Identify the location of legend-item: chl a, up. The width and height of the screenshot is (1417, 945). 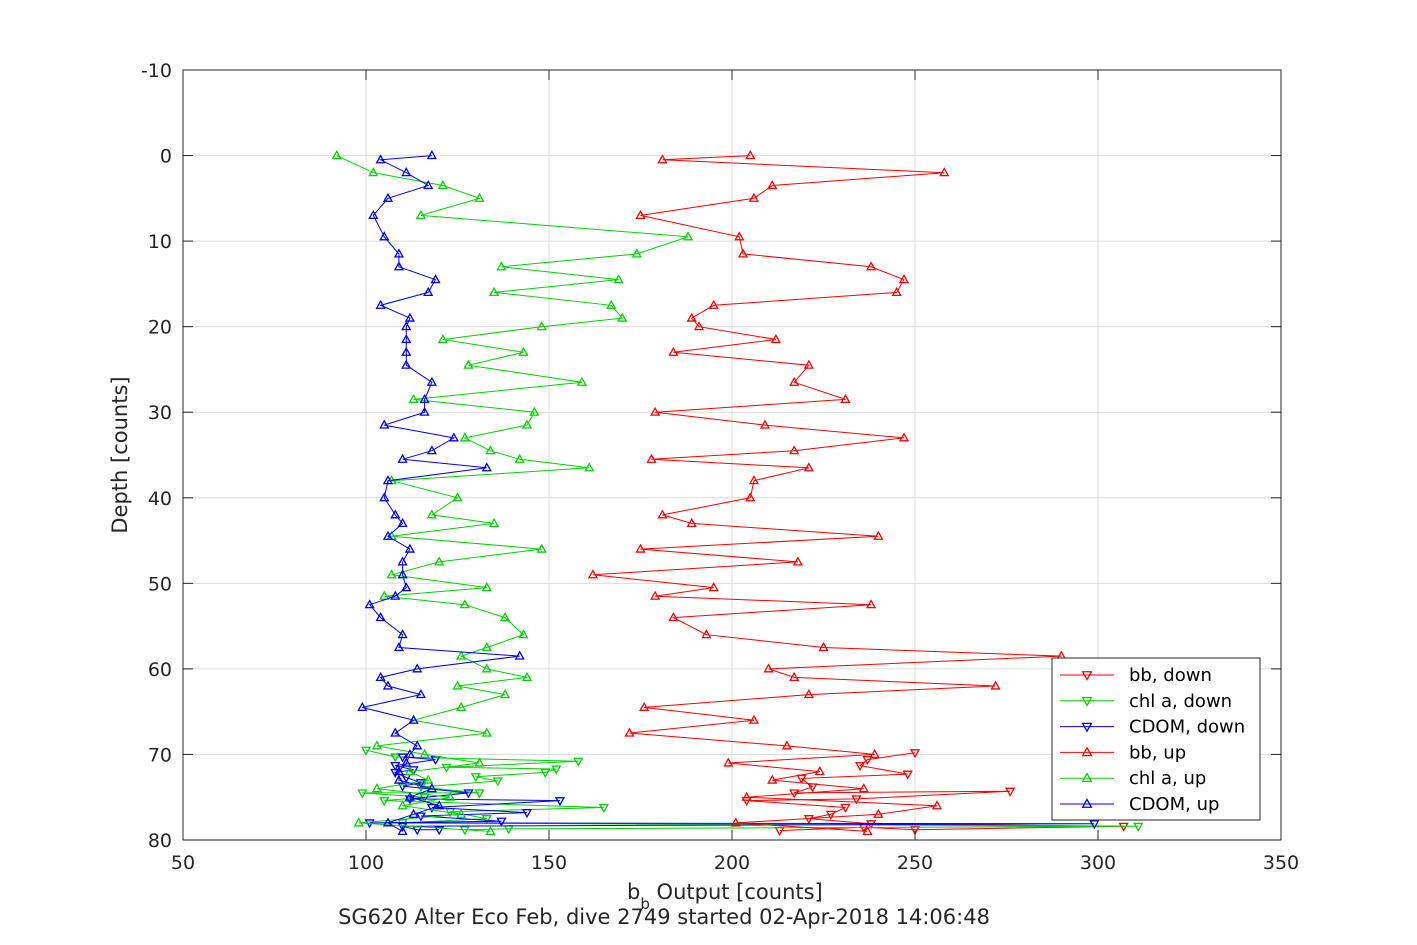
(1133, 778).